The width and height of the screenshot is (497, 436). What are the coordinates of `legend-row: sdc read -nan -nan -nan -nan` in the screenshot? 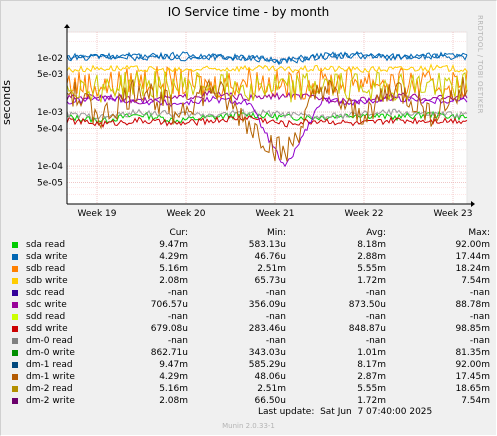 It's located at (251, 294).